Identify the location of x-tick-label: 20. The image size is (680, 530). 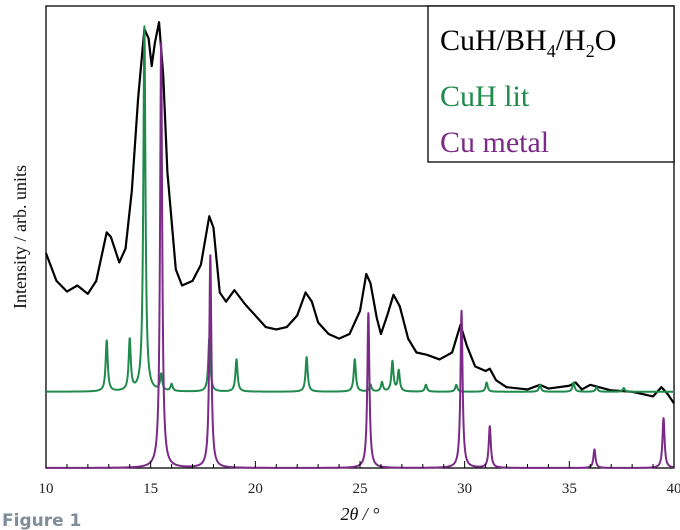
(255, 489).